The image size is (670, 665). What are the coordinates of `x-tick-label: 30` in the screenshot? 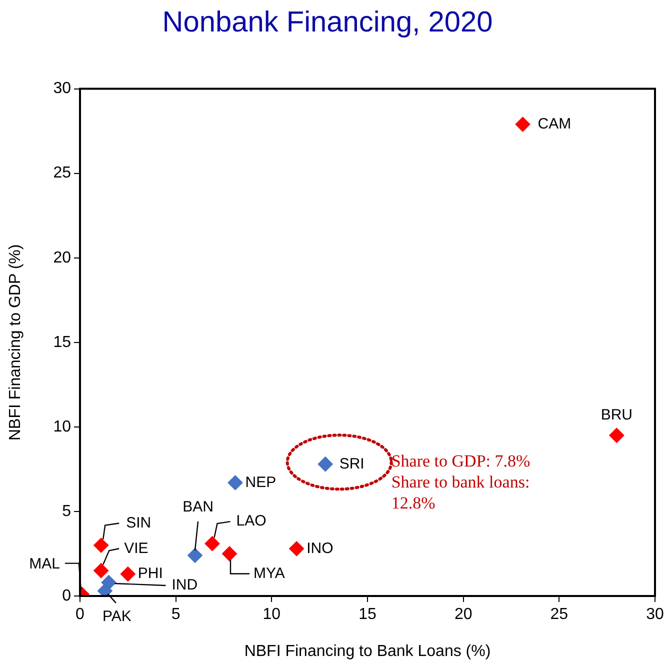 It's located at (655, 615).